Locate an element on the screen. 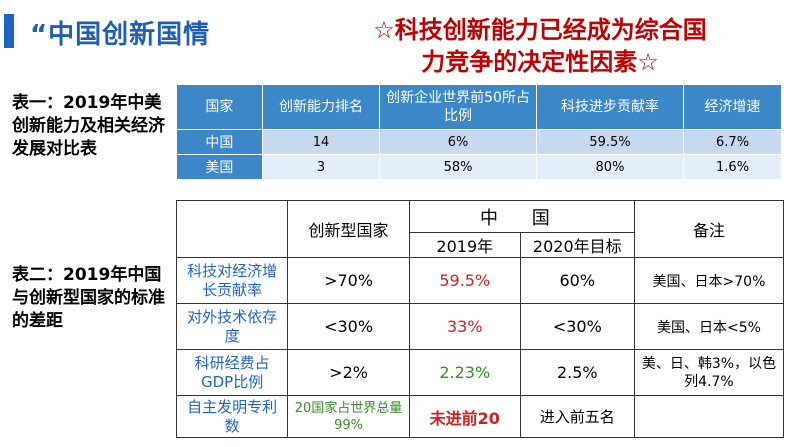  table-cell: 60% is located at coordinates (577, 280).